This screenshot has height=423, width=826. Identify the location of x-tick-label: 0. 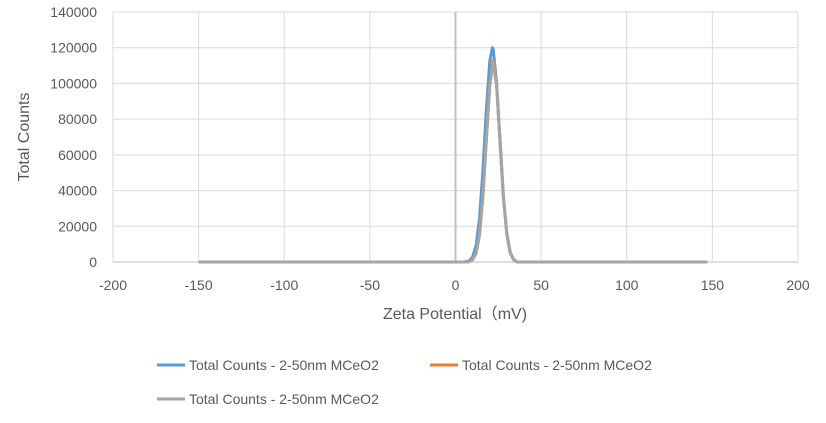
(456, 285).